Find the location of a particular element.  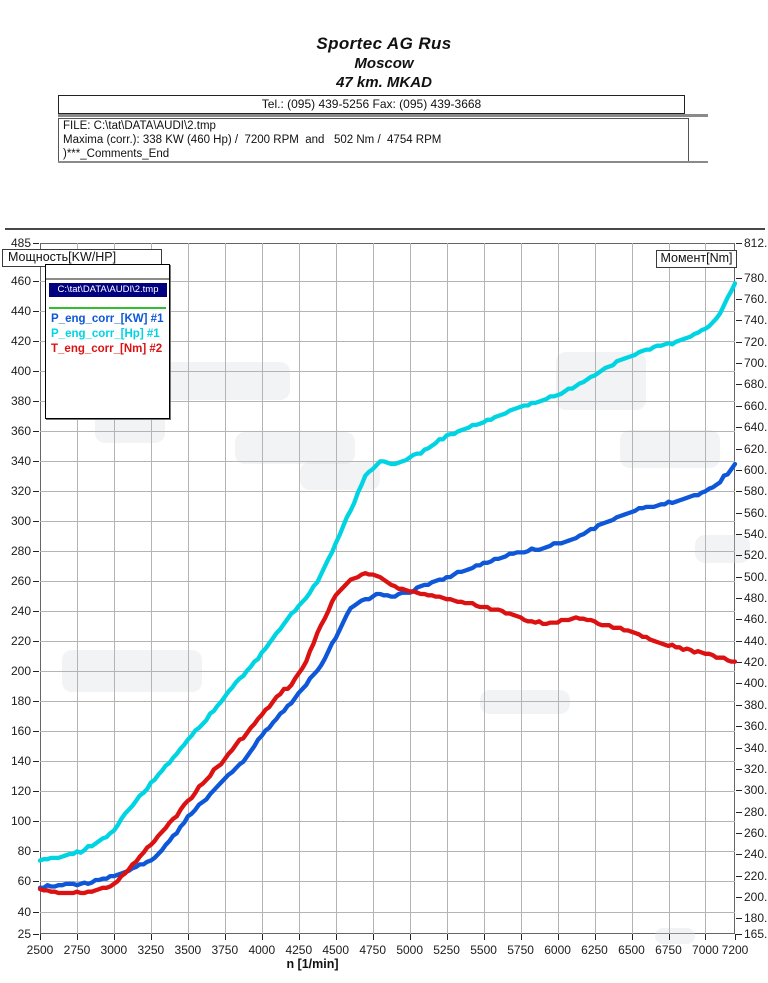

right-axis-title-box: Момент[Nm] is located at coordinates (696, 259).